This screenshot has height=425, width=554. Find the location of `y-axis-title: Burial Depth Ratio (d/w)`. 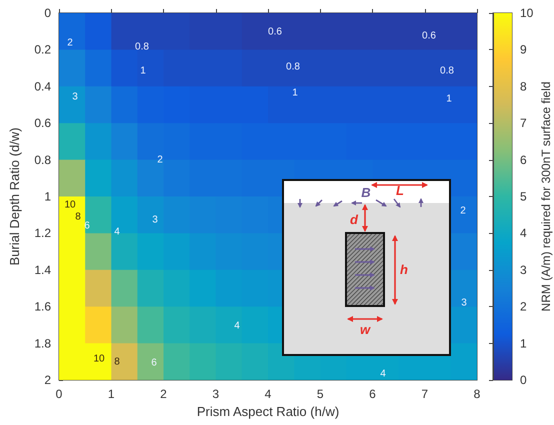

y-axis-title: Burial Depth Ratio (d/w) is located at coordinates (14, 197).